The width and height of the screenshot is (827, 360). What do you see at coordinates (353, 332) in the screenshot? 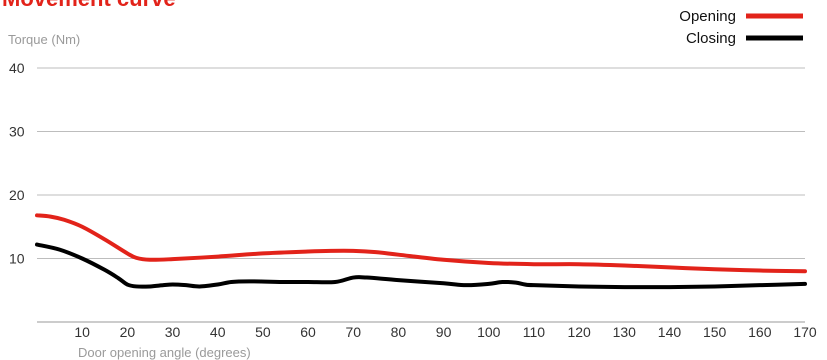
I see `x-tick-label-70: 70` at bounding box center [353, 332].